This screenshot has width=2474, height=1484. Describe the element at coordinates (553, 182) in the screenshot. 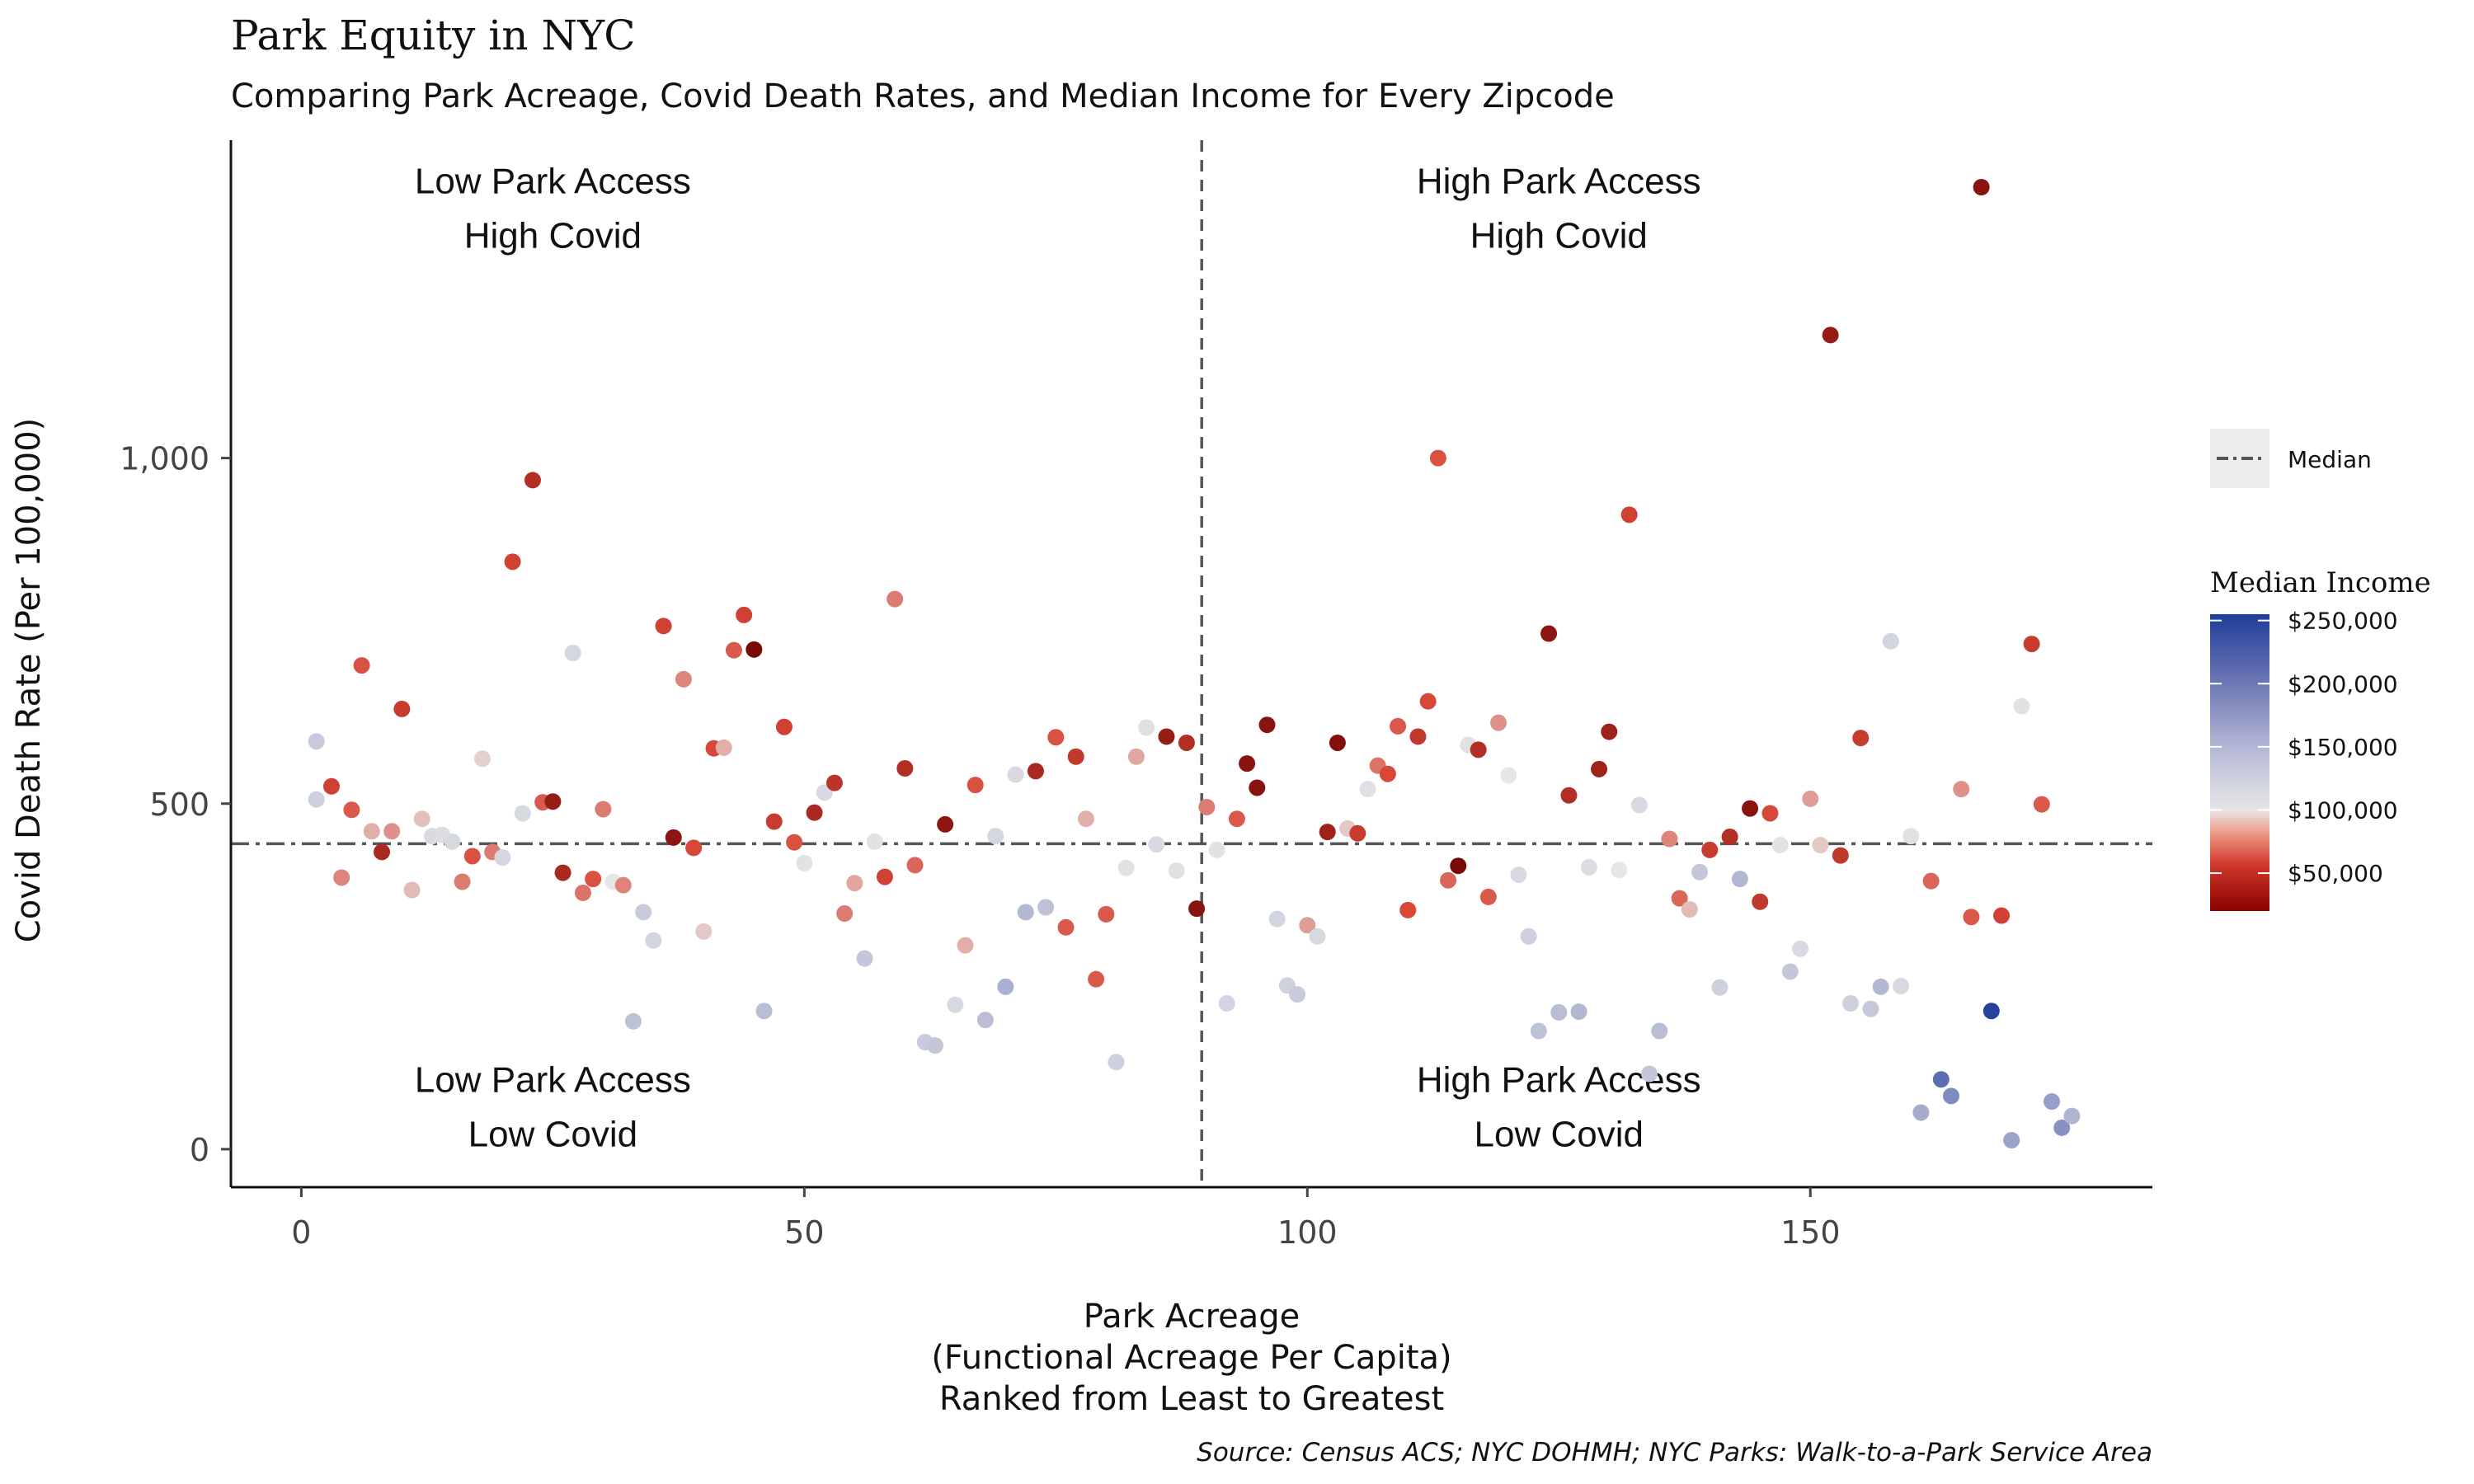

I see `quadrant-label-1-line-1: Low Park Access` at that location.